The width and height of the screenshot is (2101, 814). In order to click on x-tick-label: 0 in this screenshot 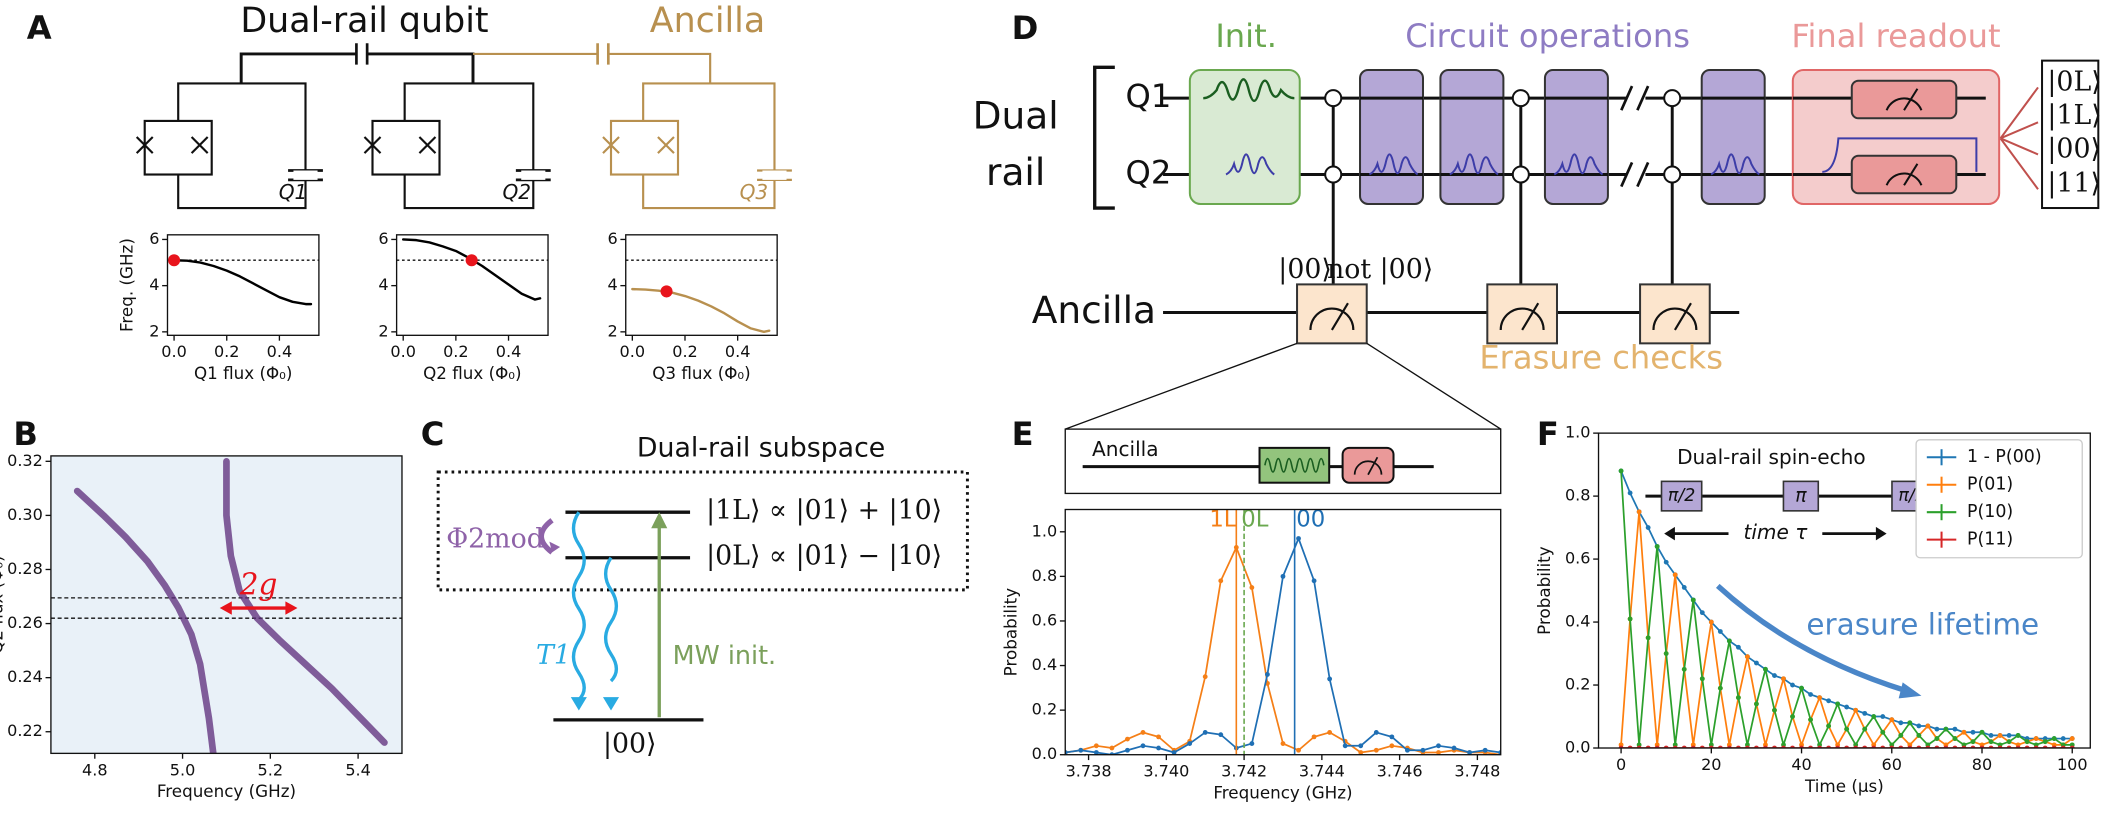, I will do `click(1621, 764)`.